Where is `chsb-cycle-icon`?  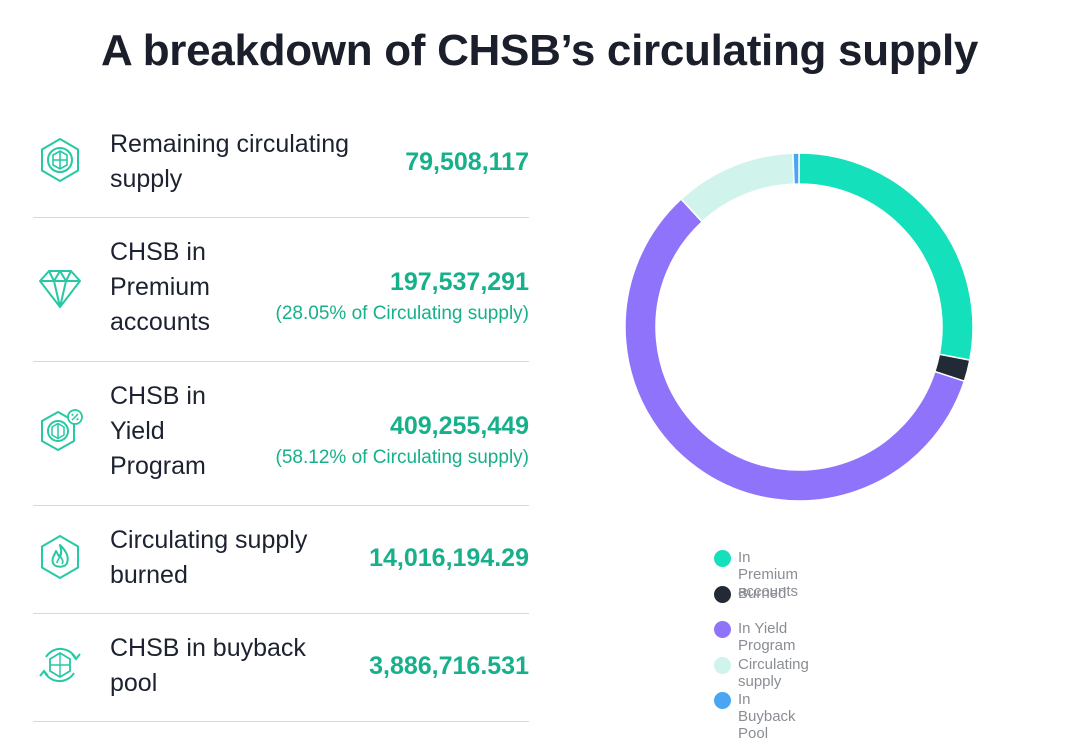
chsb-cycle-icon is located at coordinates (60, 665).